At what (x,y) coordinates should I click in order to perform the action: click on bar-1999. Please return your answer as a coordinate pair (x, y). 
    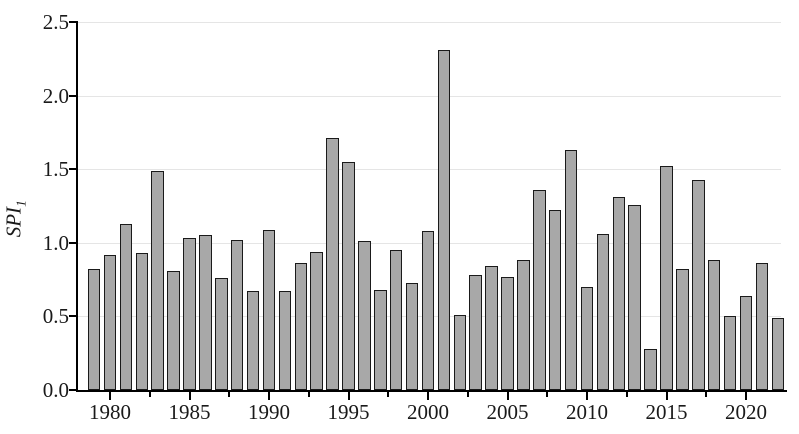
    Looking at the image, I should click on (412, 336).